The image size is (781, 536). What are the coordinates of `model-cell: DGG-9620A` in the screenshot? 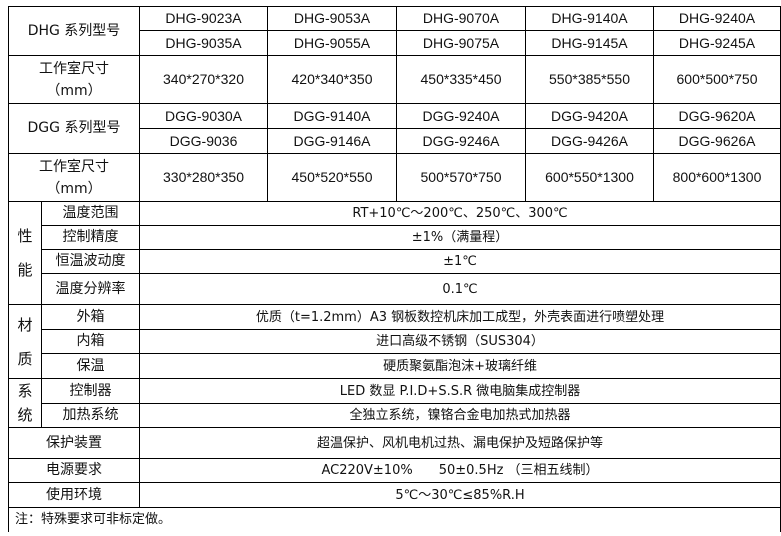 It's located at (717, 116).